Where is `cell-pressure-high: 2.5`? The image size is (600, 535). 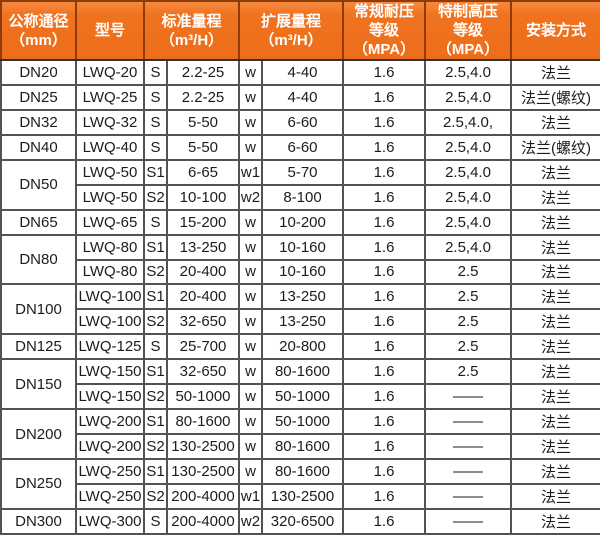
cell-pressure-high: 2.5 is located at coordinates (468, 347).